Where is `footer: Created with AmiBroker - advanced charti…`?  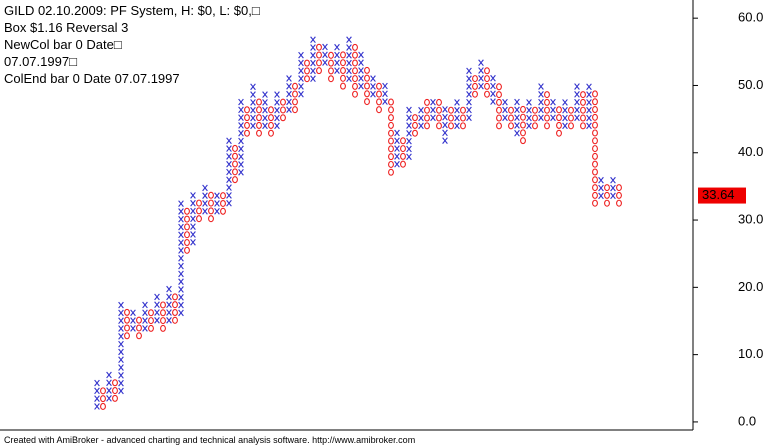 footer: Created with AmiBroker - advanced charti… is located at coordinates (209, 440).